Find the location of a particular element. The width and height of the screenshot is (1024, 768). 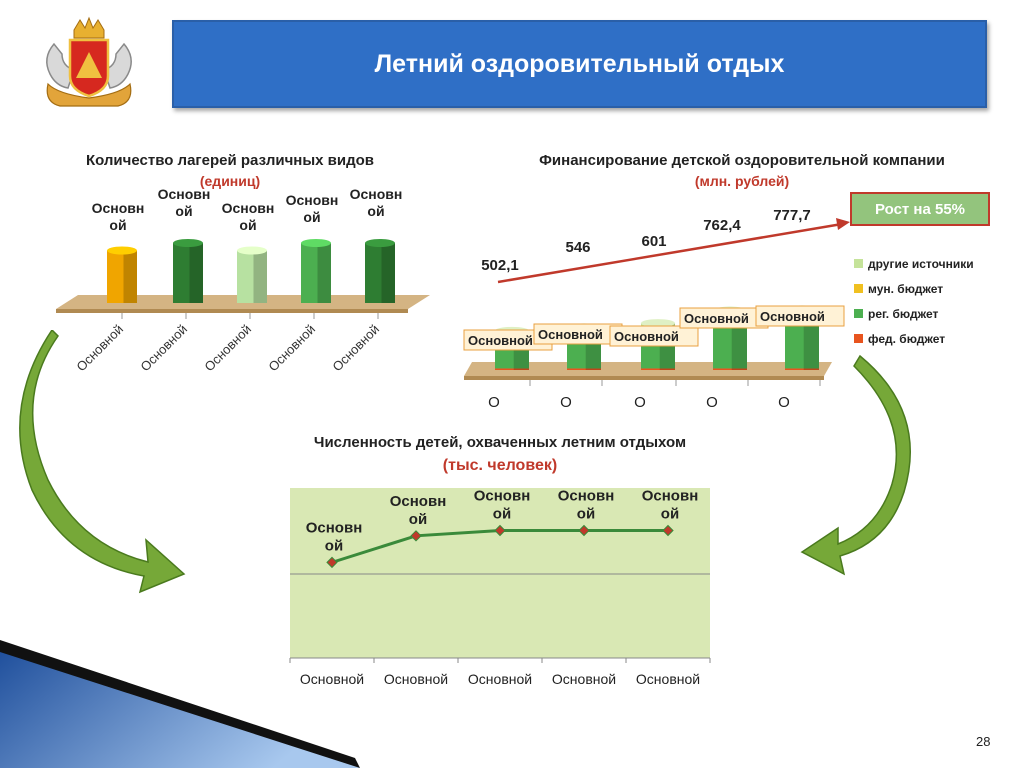

growth-trend-arrow is located at coordinates (670, 253).